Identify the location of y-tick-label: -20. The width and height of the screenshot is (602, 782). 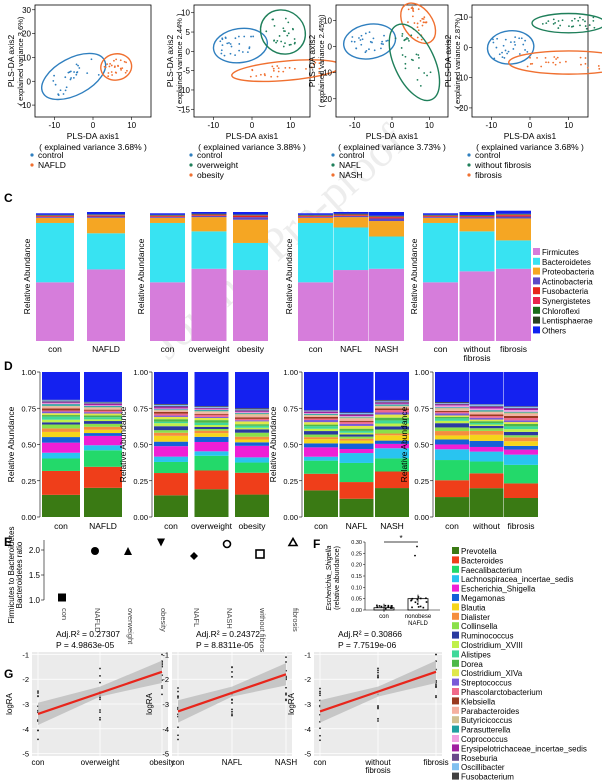
(462, 108).